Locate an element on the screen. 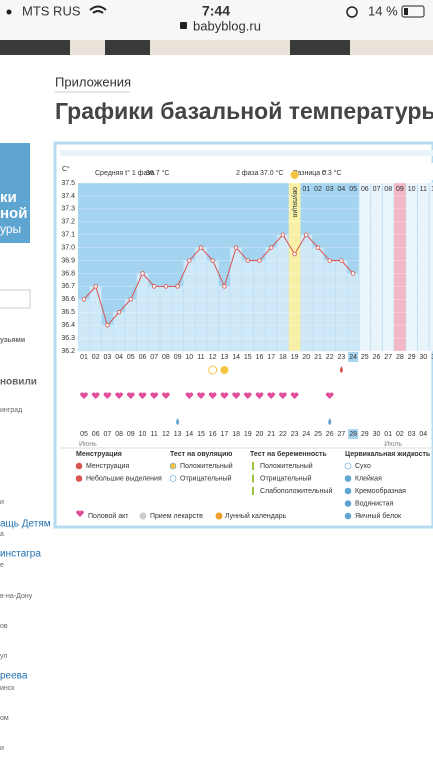 The image size is (433, 770). y-tick-label: 36.4 is located at coordinates (68, 325).